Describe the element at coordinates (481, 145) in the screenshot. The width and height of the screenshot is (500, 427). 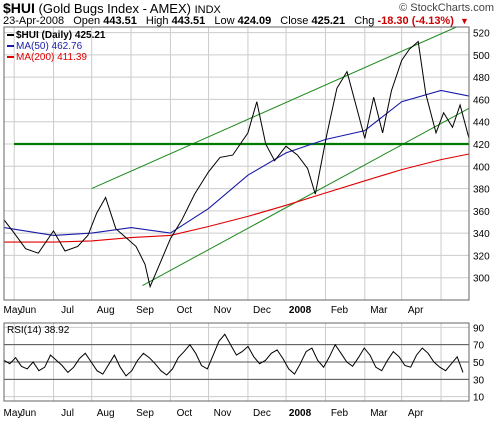
I see `price-y-tick-label: 420` at that location.